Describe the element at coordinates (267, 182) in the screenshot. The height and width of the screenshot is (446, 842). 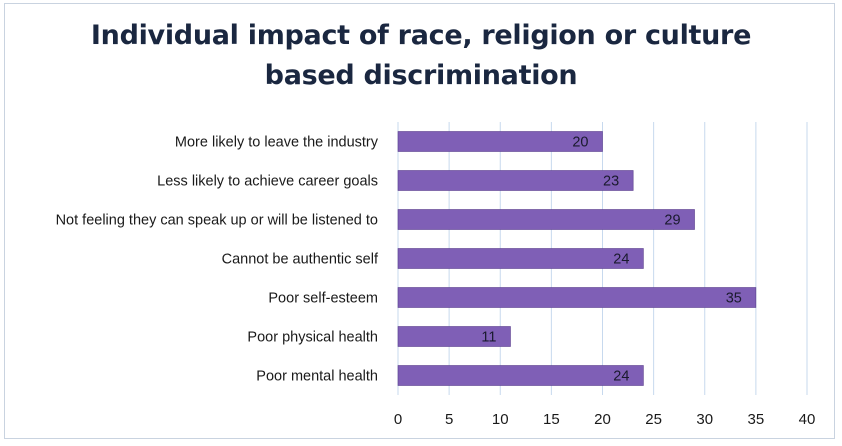
I see `category-label-1: Less likely to achieve career goals` at that location.